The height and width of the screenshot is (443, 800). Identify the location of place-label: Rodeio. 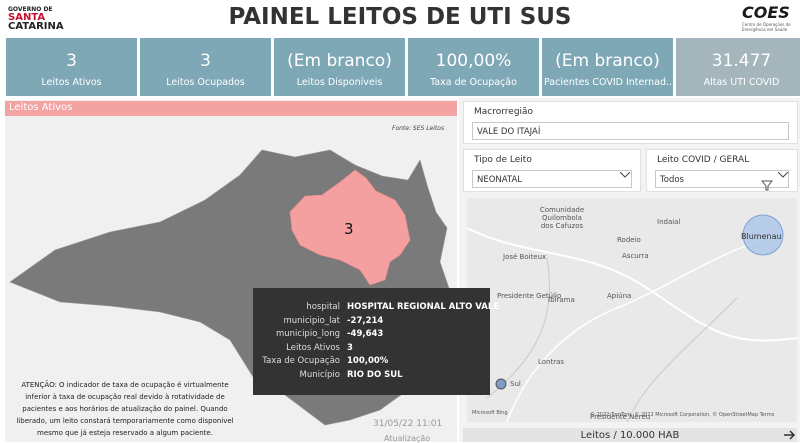
(629, 240).